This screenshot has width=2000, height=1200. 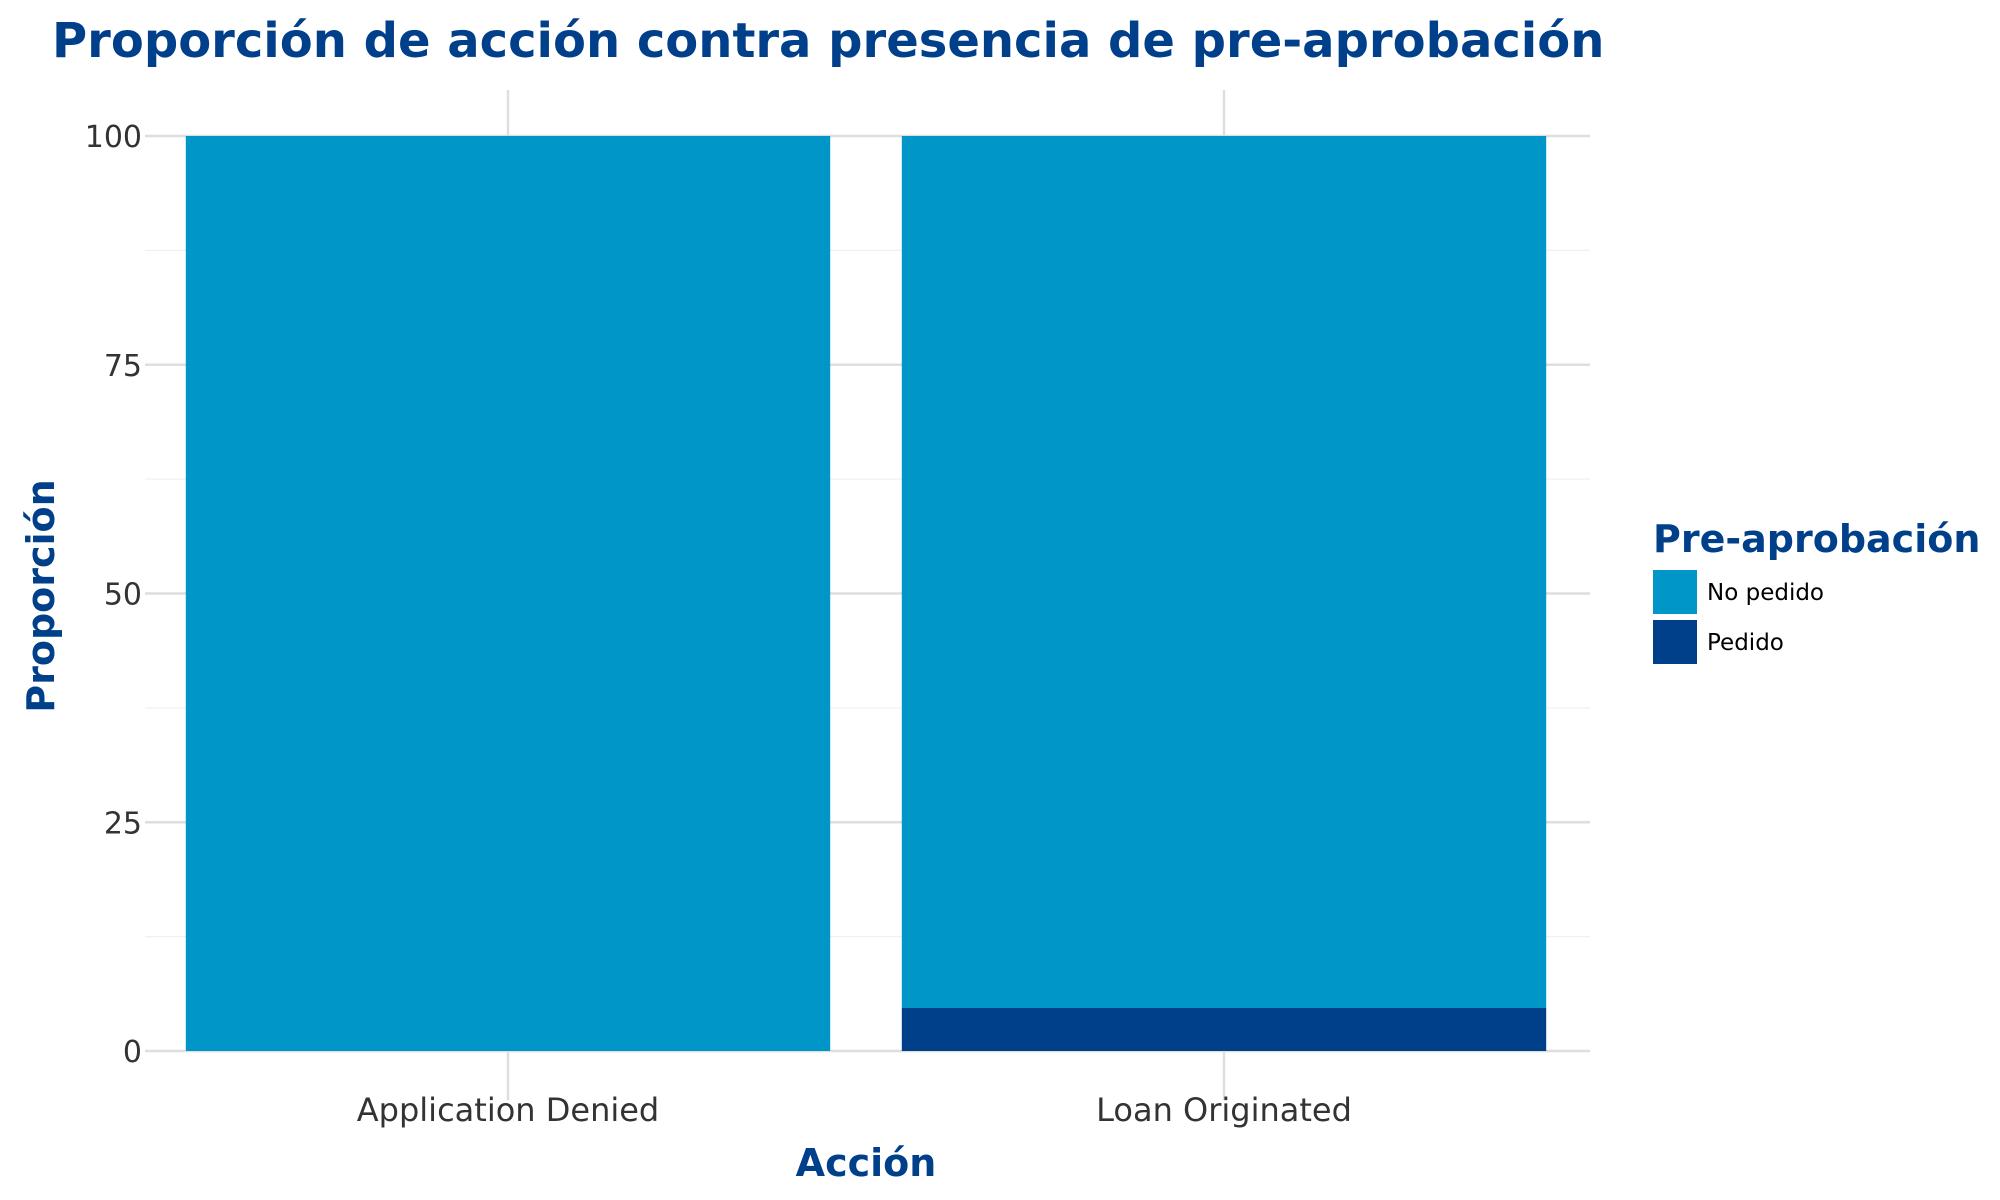 I want to click on x-tick-label: Loan Originated, so click(x=1224, y=1110).